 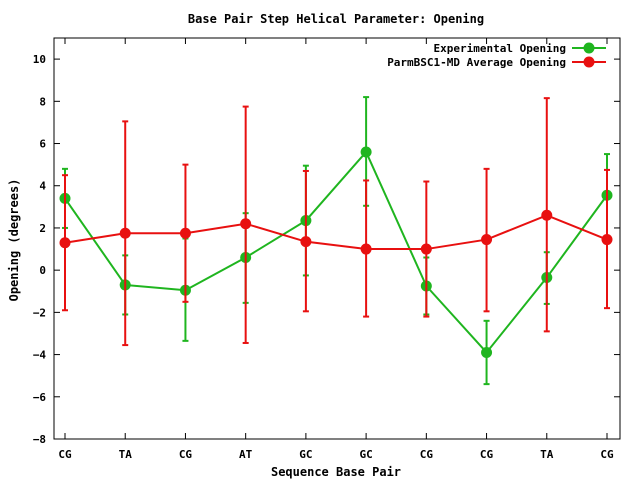 I want to click on y-tick-label: 4, so click(x=42, y=186).